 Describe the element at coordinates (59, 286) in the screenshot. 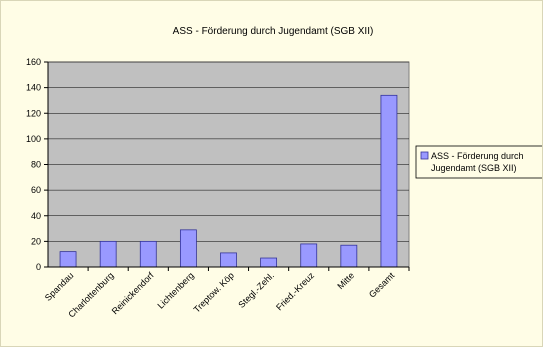

I see `x-category-label: Spandau` at that location.